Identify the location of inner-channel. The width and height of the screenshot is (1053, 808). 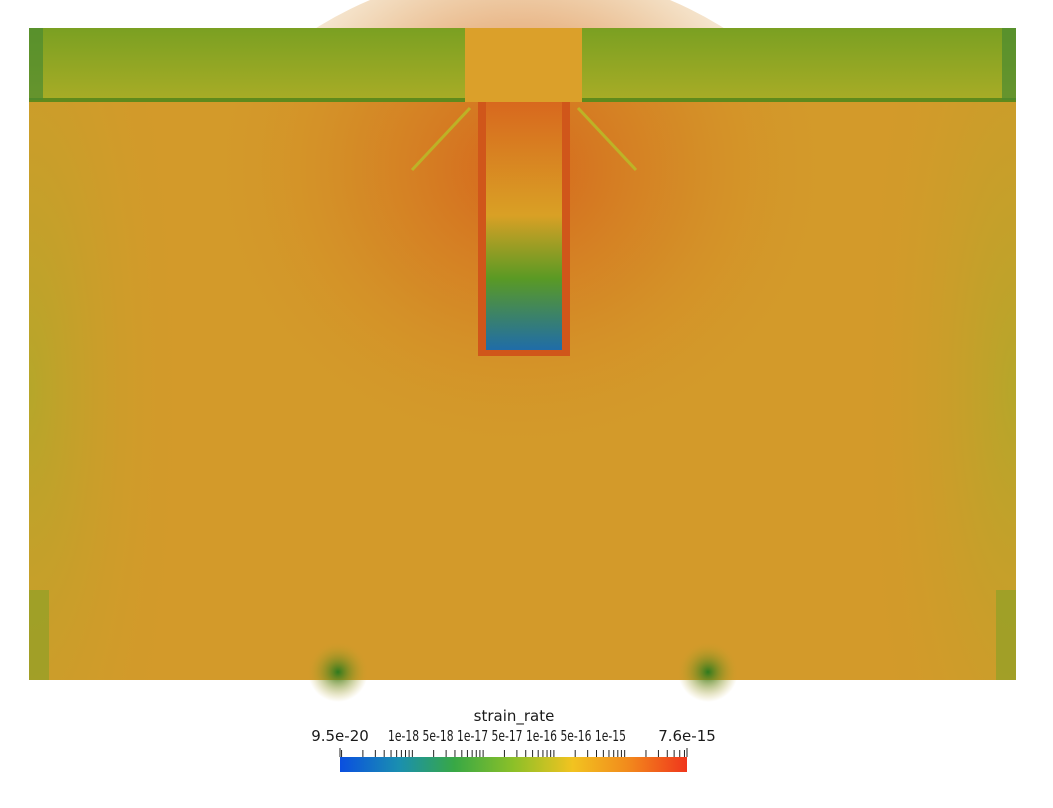
(524, 228).